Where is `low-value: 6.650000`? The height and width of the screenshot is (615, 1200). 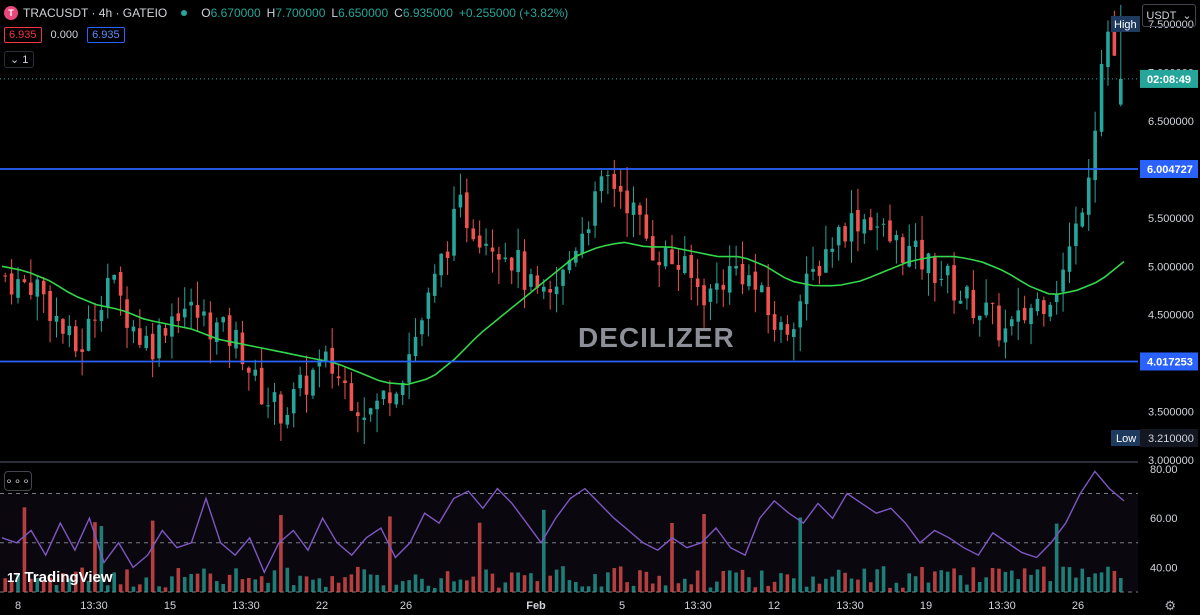
low-value: 6.650000 is located at coordinates (363, 13).